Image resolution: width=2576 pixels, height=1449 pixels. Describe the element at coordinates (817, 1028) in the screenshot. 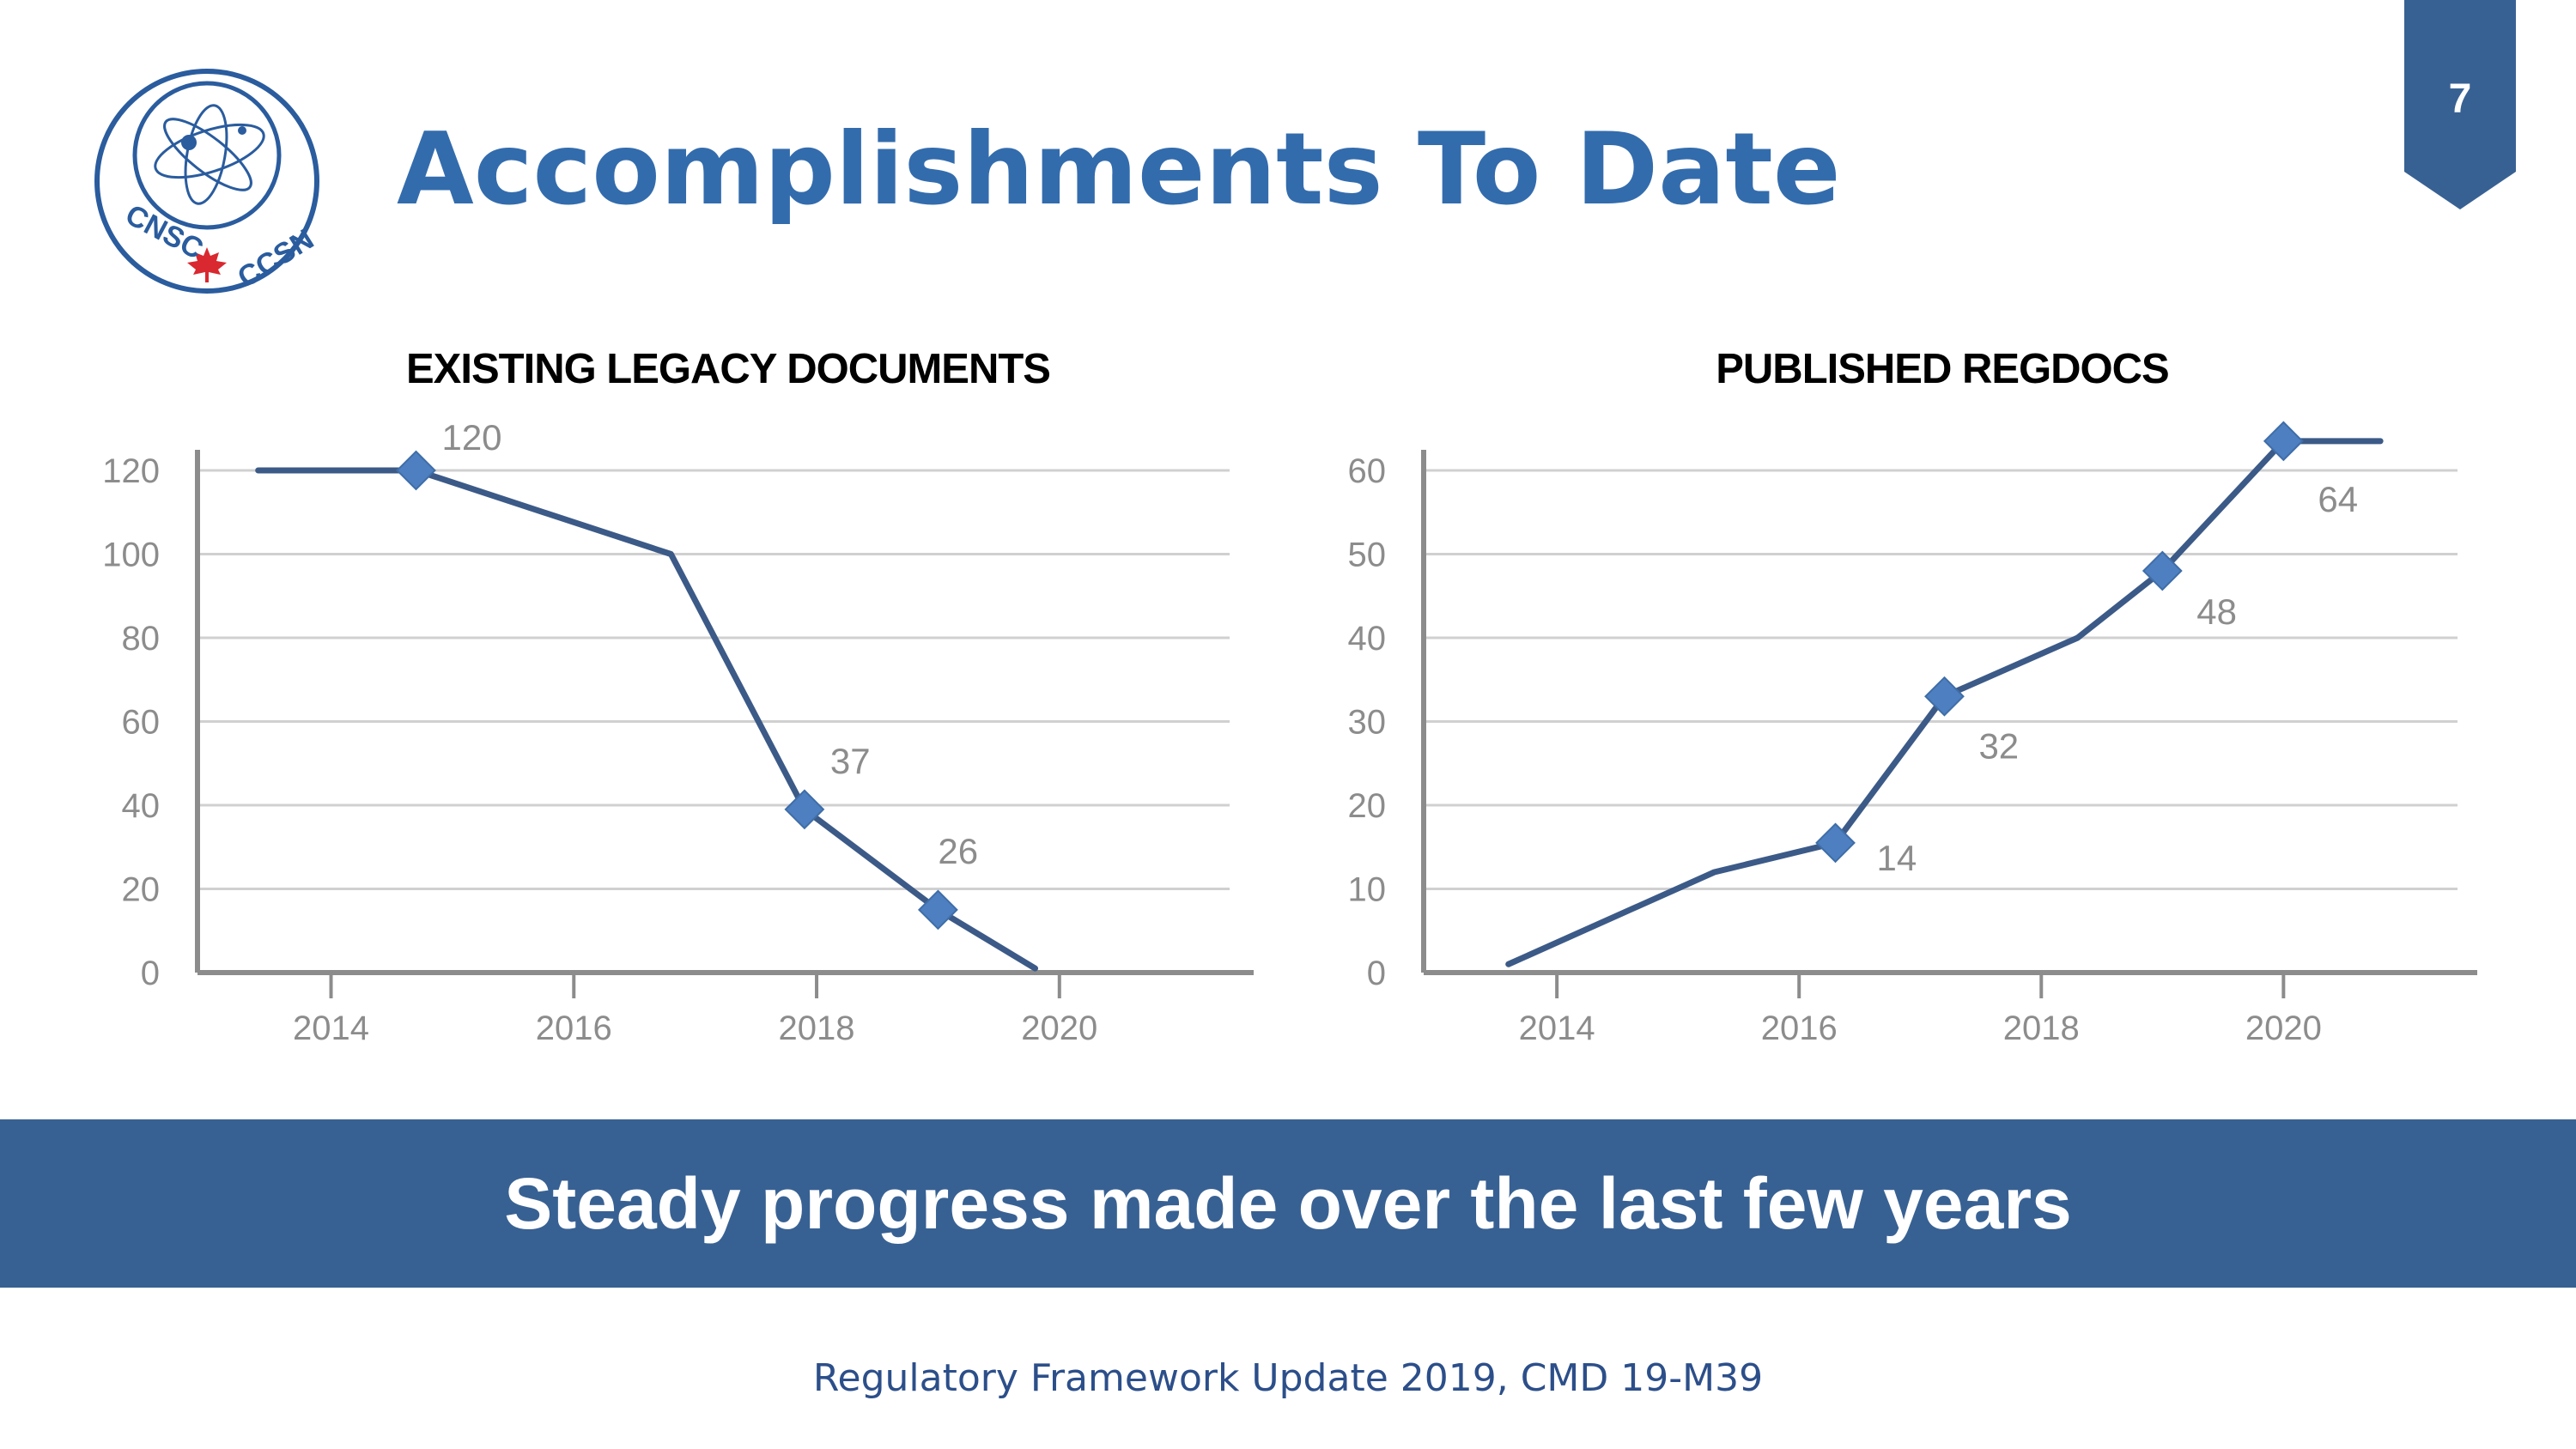

I see `legacy-x-tick-label: 2018` at that location.